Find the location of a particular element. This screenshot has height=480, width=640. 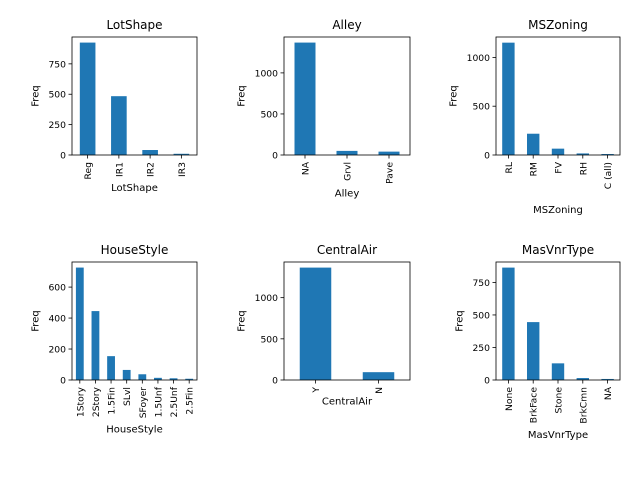

x-tick-label: IR2 is located at coordinates (151, 169).